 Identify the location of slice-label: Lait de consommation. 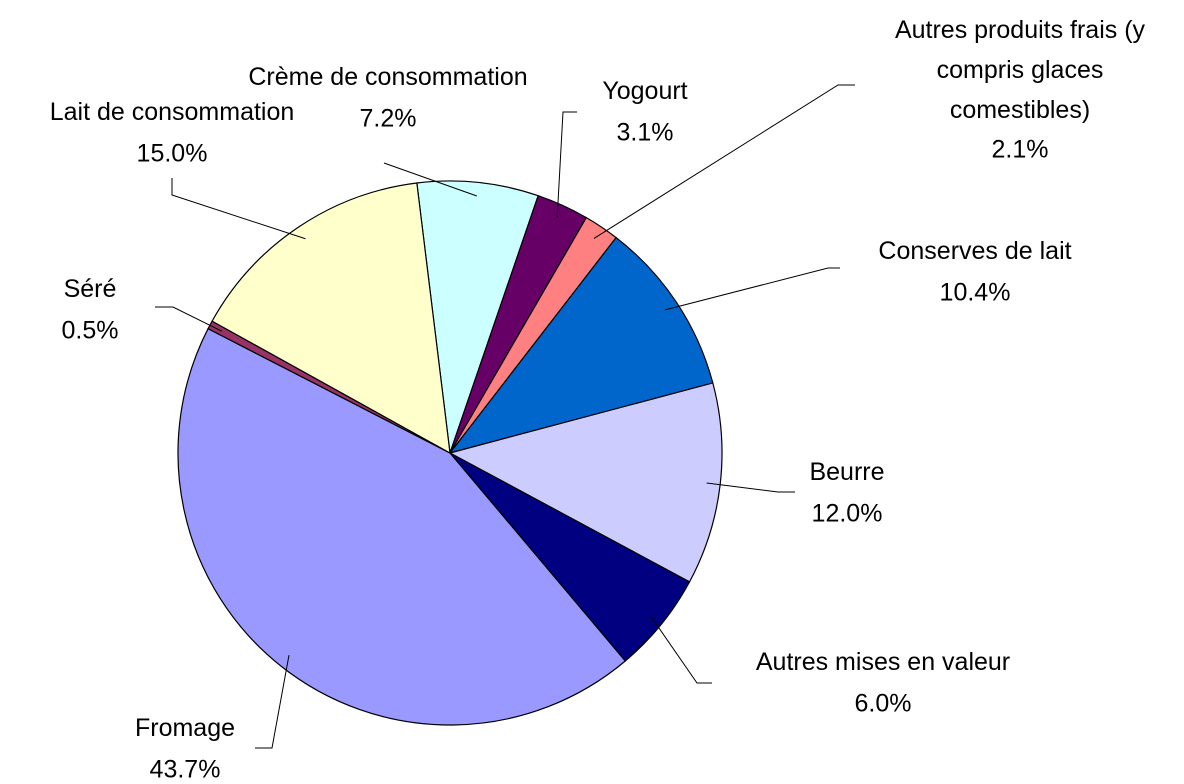
(172, 112).